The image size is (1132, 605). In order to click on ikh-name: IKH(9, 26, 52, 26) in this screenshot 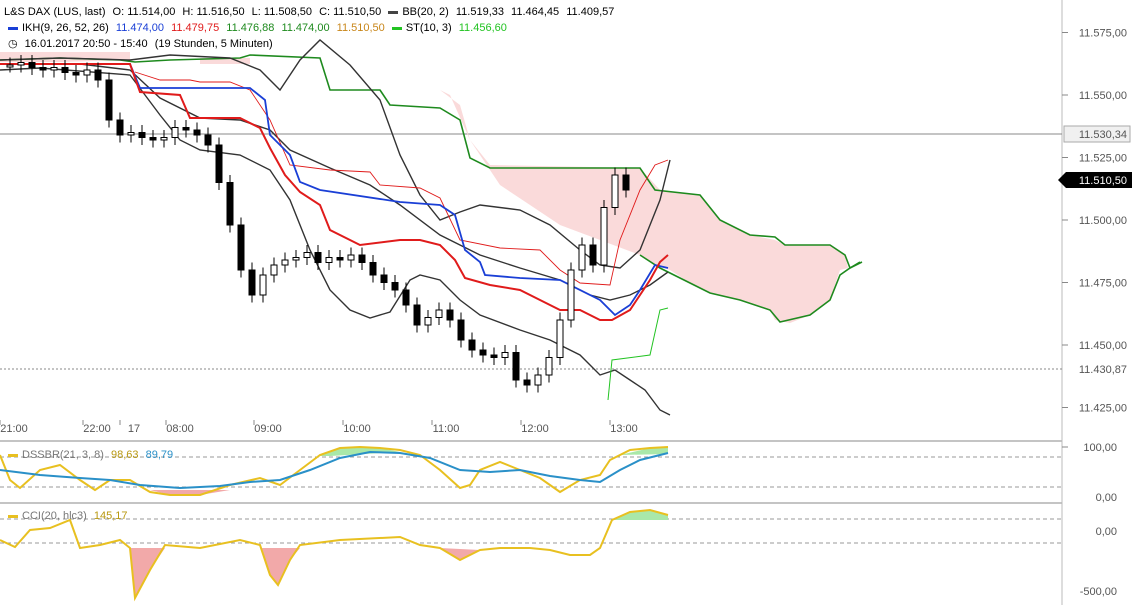, I will do `click(65, 28)`.